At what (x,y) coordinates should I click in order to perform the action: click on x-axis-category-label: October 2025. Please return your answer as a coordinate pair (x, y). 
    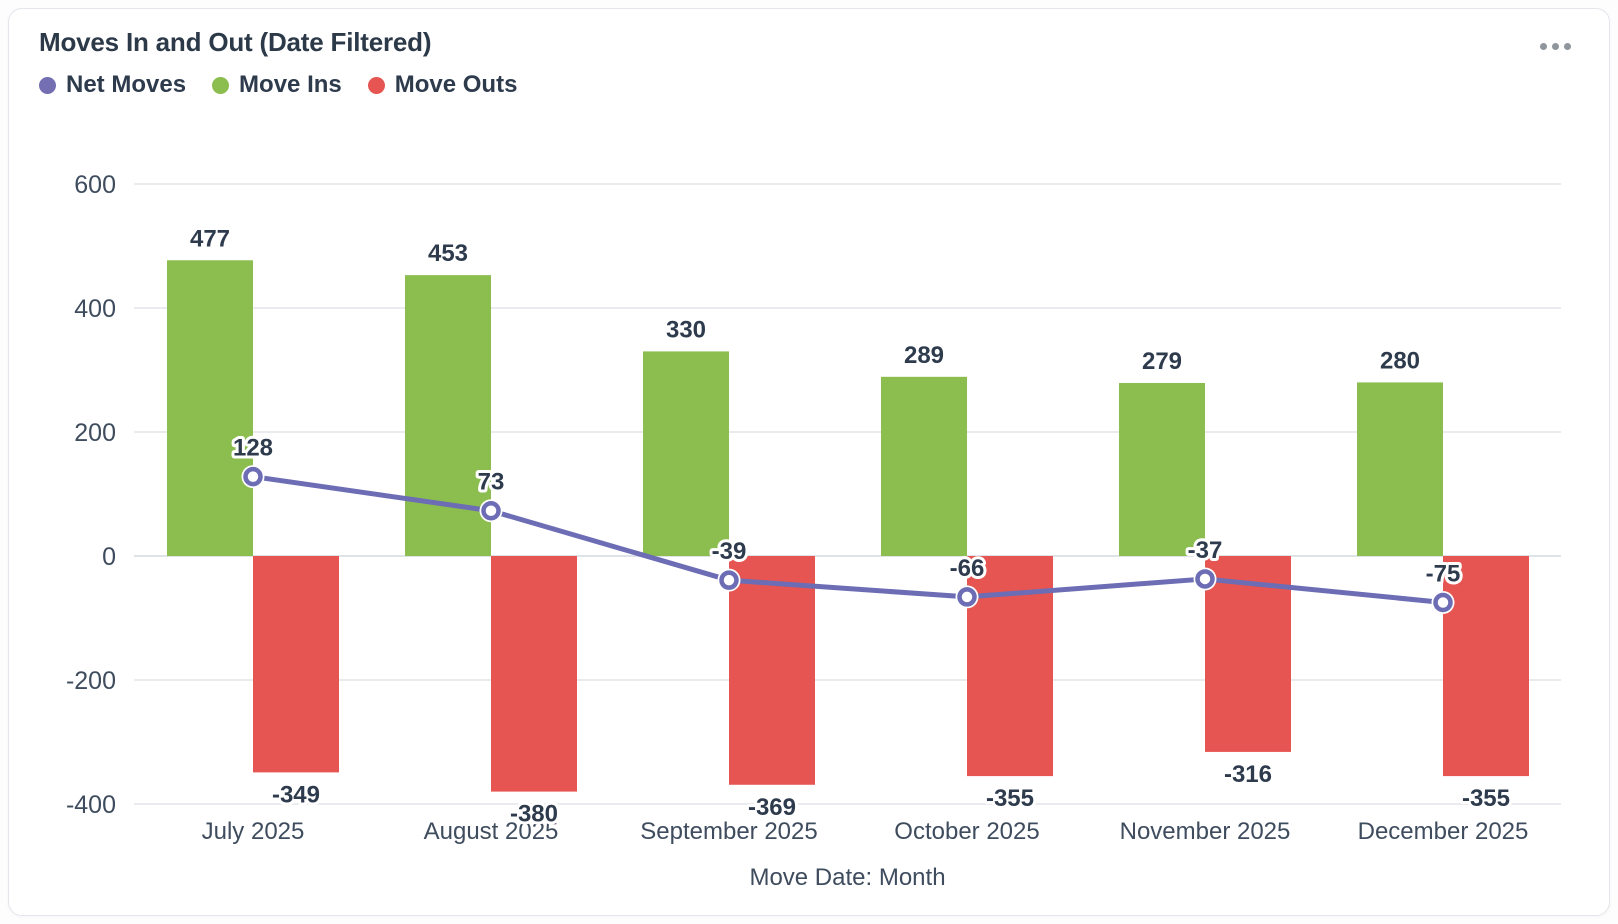
    Looking at the image, I should click on (966, 831).